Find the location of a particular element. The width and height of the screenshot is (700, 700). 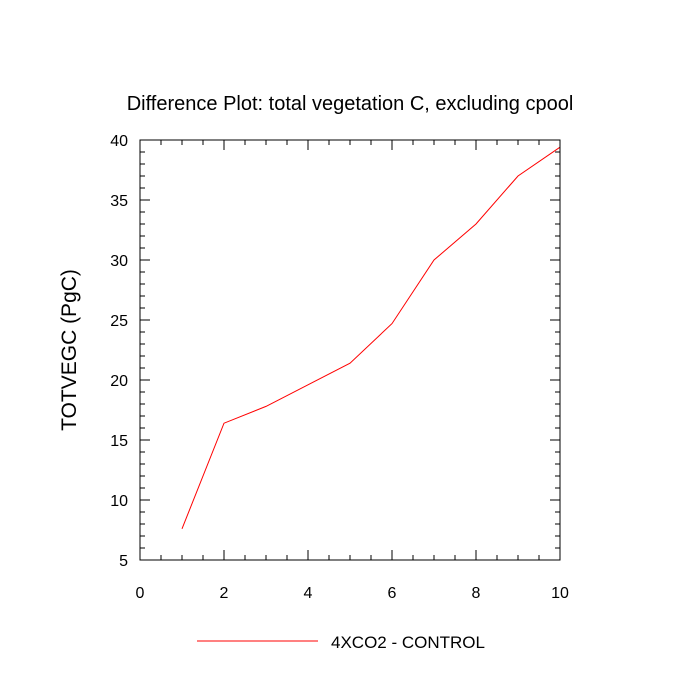

y-tick-label: 15 is located at coordinates (119, 441).